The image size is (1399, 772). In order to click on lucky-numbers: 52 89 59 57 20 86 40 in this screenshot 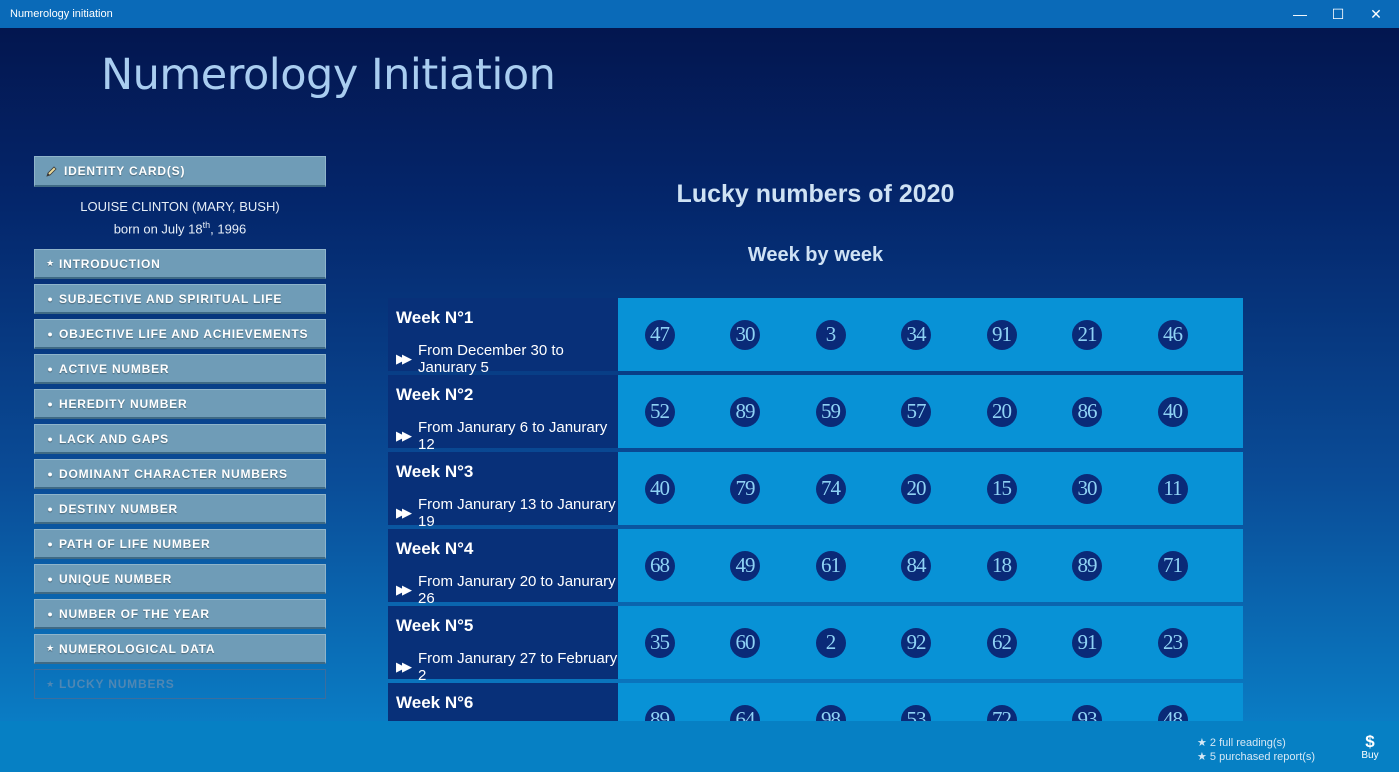, I will do `click(930, 411)`.